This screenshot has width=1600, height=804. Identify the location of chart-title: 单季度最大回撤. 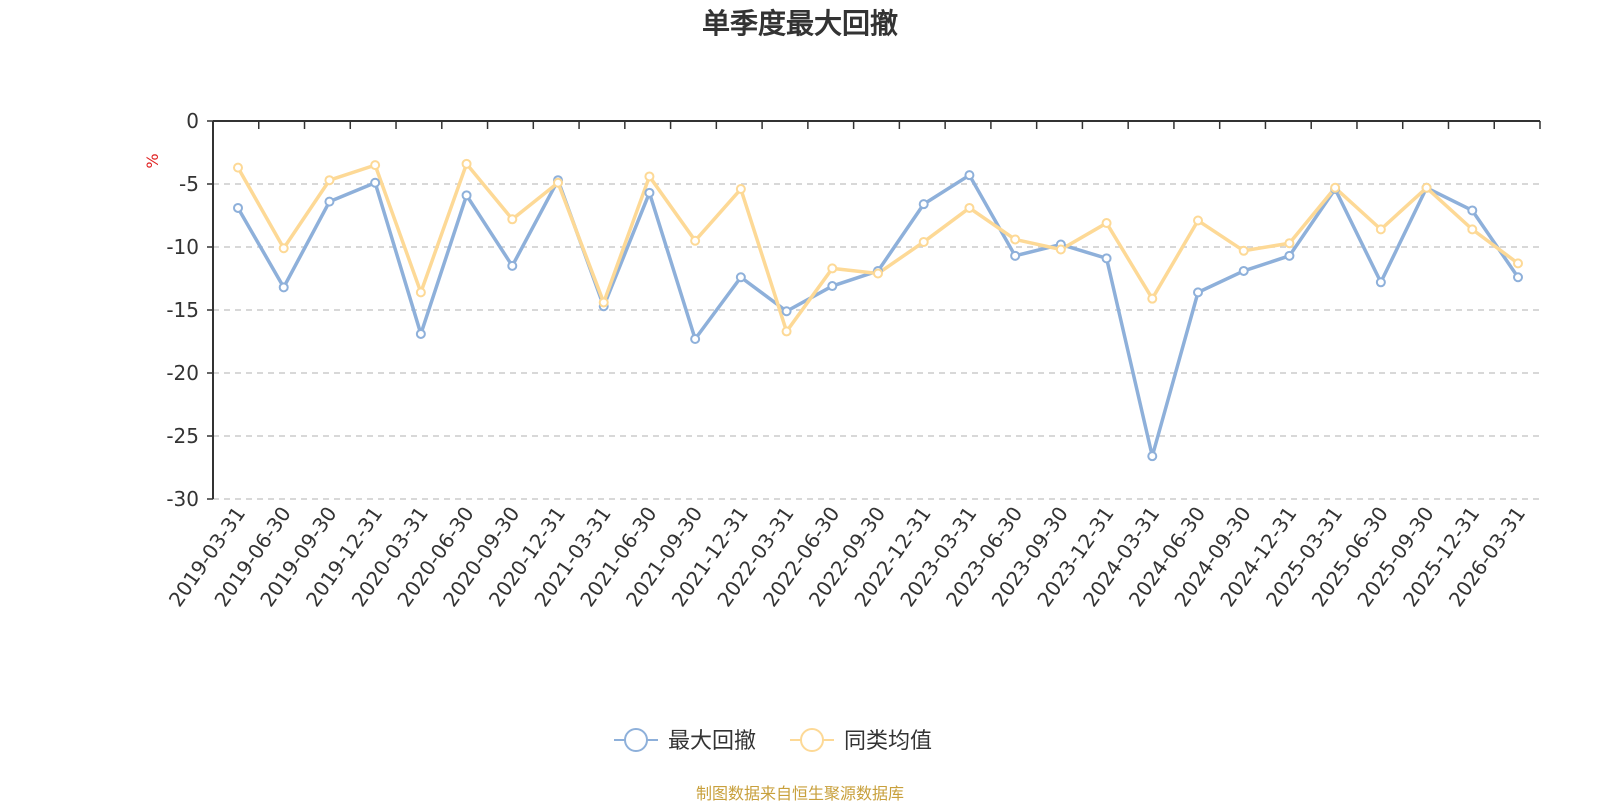
(799, 23).